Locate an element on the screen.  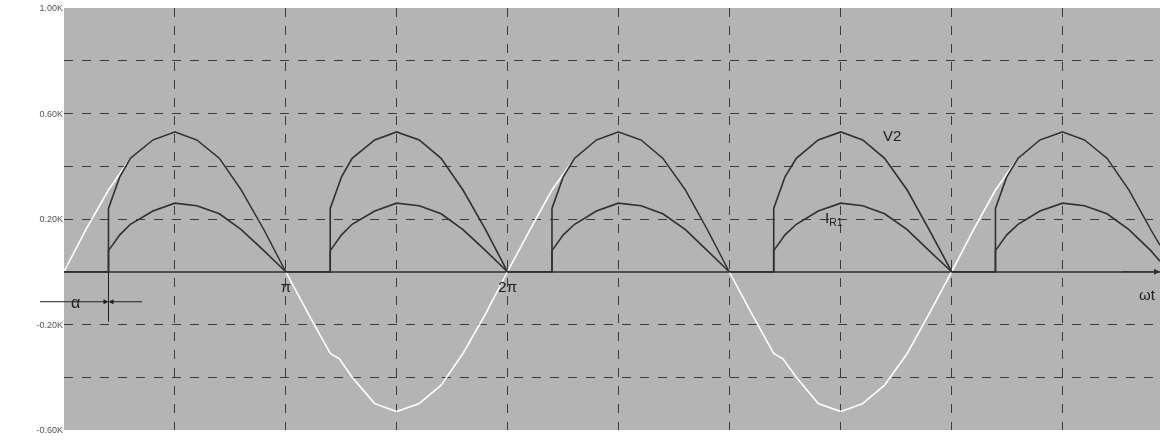
y-tick-label: 0.20K is located at coordinates (51, 219).